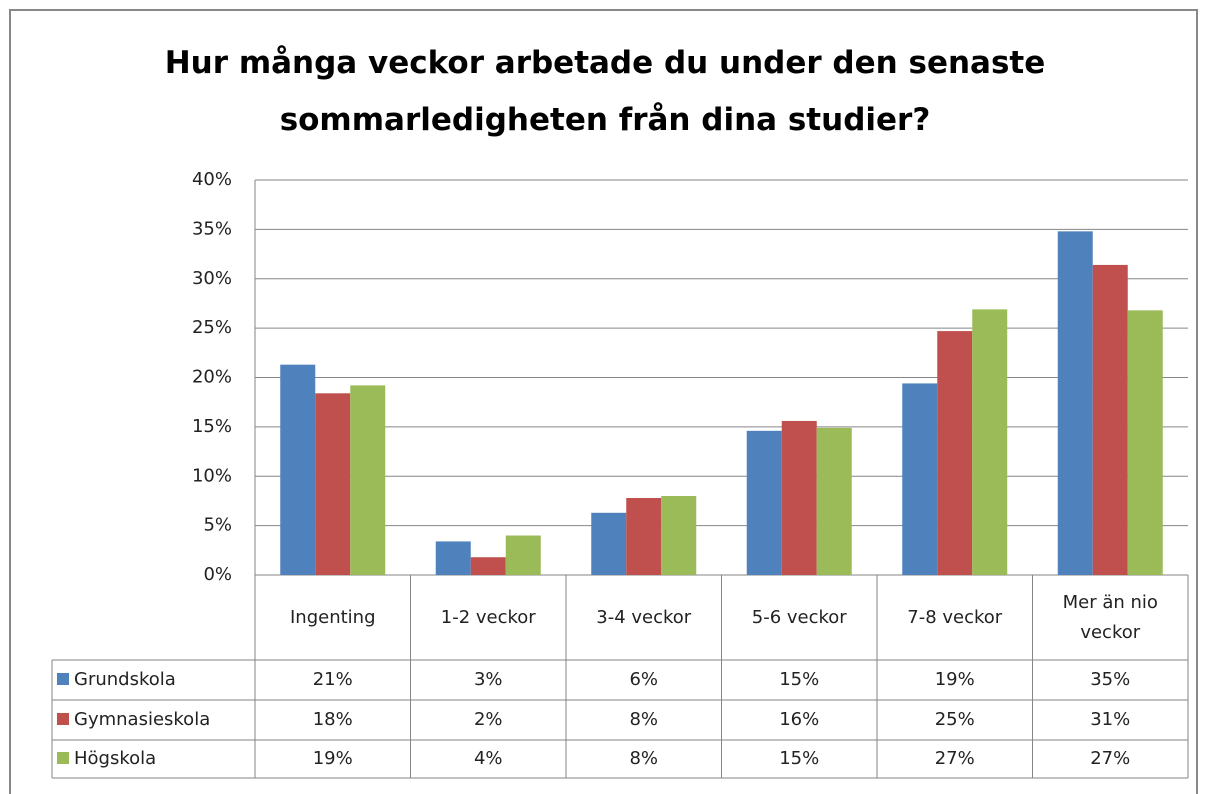 Image resolution: width=1208 pixels, height=794 pixels. What do you see at coordinates (1110, 719) in the screenshot?
I see `data-label: 31%` at bounding box center [1110, 719].